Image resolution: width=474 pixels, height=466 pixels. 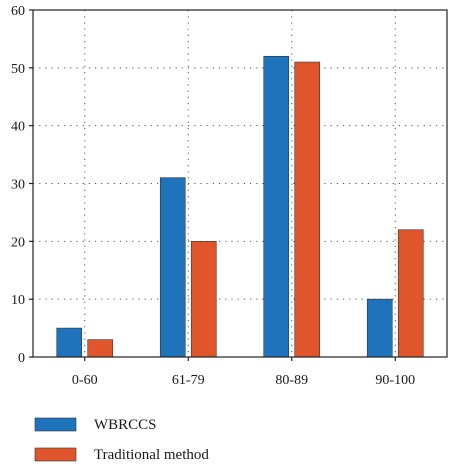 I want to click on x-tick-label: 0-60, so click(x=85, y=380).